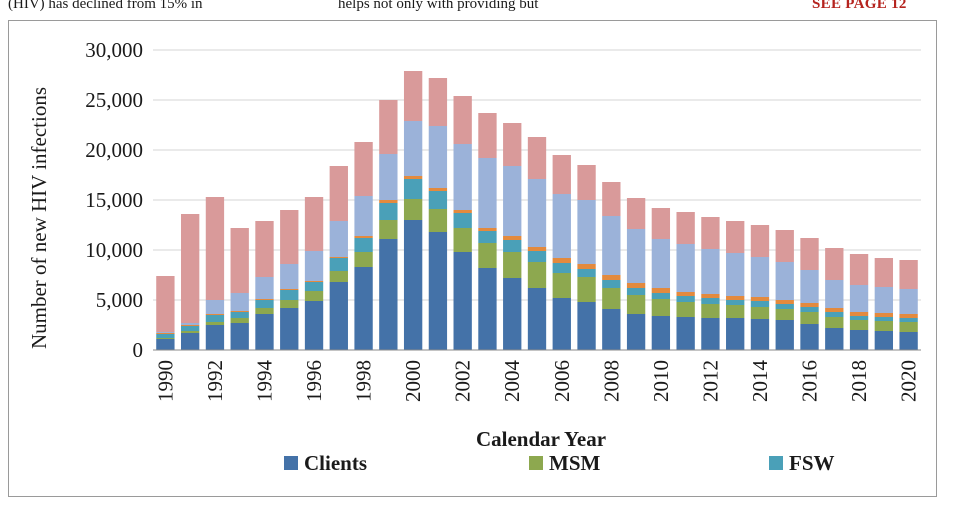 This screenshot has width=953, height=507. Describe the element at coordinates (859, 381) in the screenshot. I see `x-tick-label: 2018` at that location.